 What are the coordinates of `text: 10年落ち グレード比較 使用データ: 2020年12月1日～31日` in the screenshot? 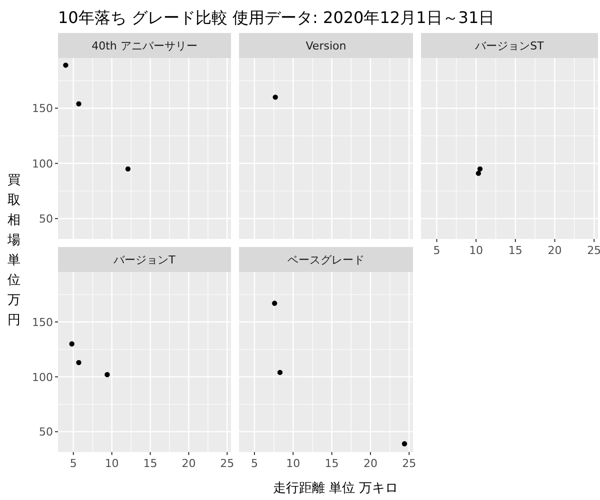 It's located at (276, 17).